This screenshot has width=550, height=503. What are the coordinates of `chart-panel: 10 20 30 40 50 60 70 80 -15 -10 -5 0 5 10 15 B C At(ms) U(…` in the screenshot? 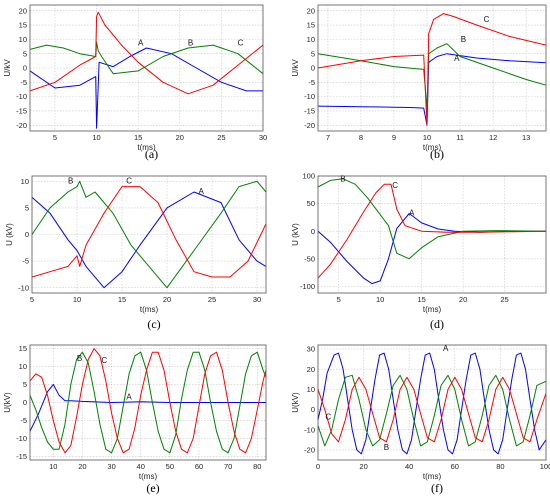 It's located at (135, 419).